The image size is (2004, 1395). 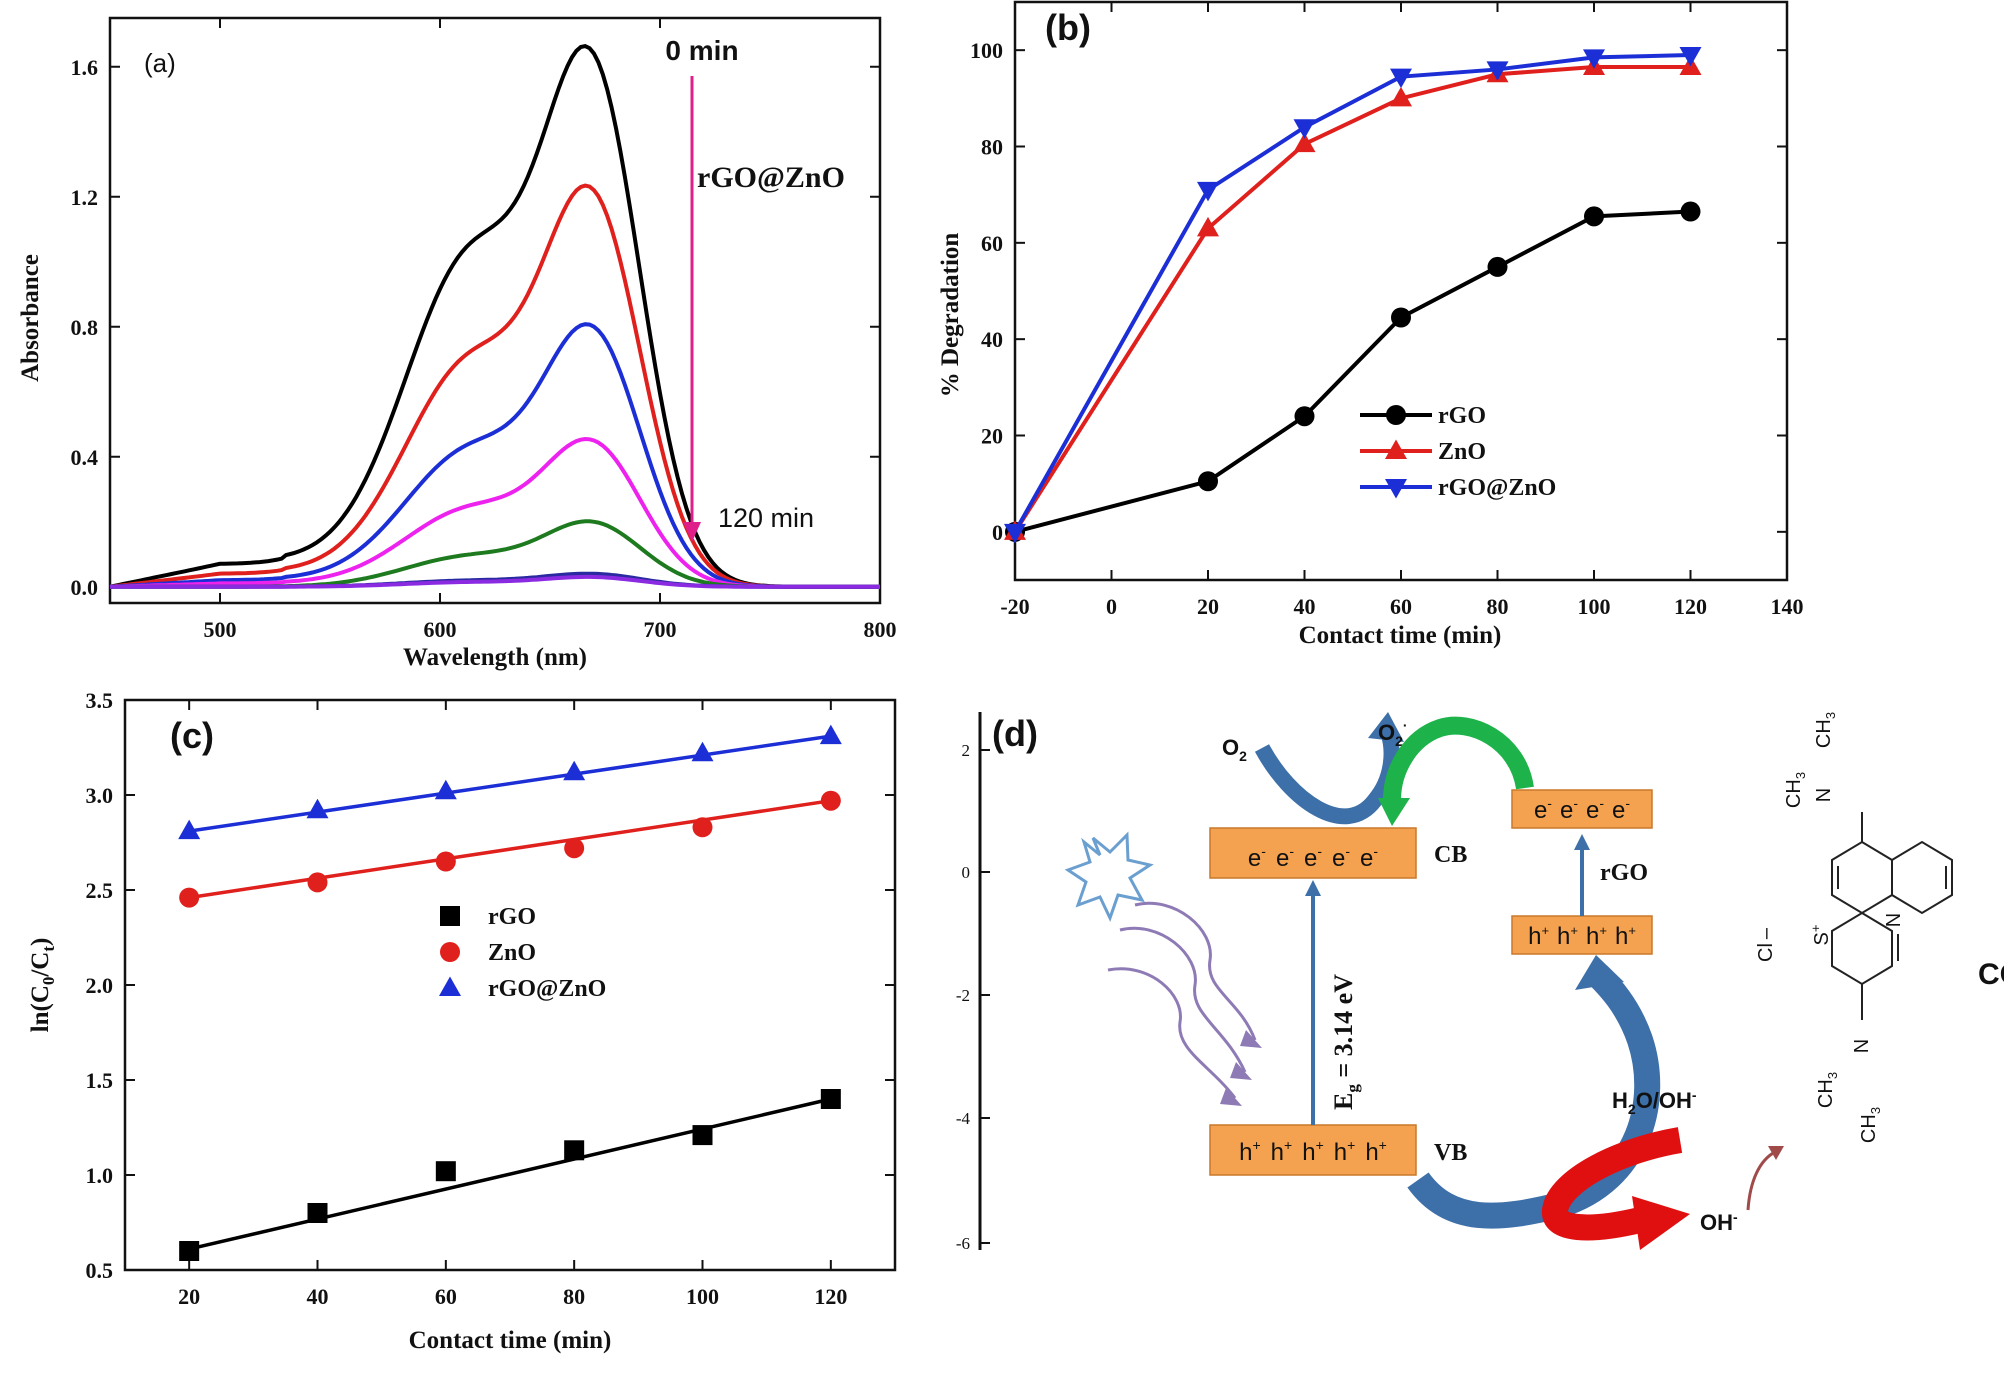 What do you see at coordinates (446, 1296) in the screenshot?
I see `c-xtick-label: 60` at bounding box center [446, 1296].